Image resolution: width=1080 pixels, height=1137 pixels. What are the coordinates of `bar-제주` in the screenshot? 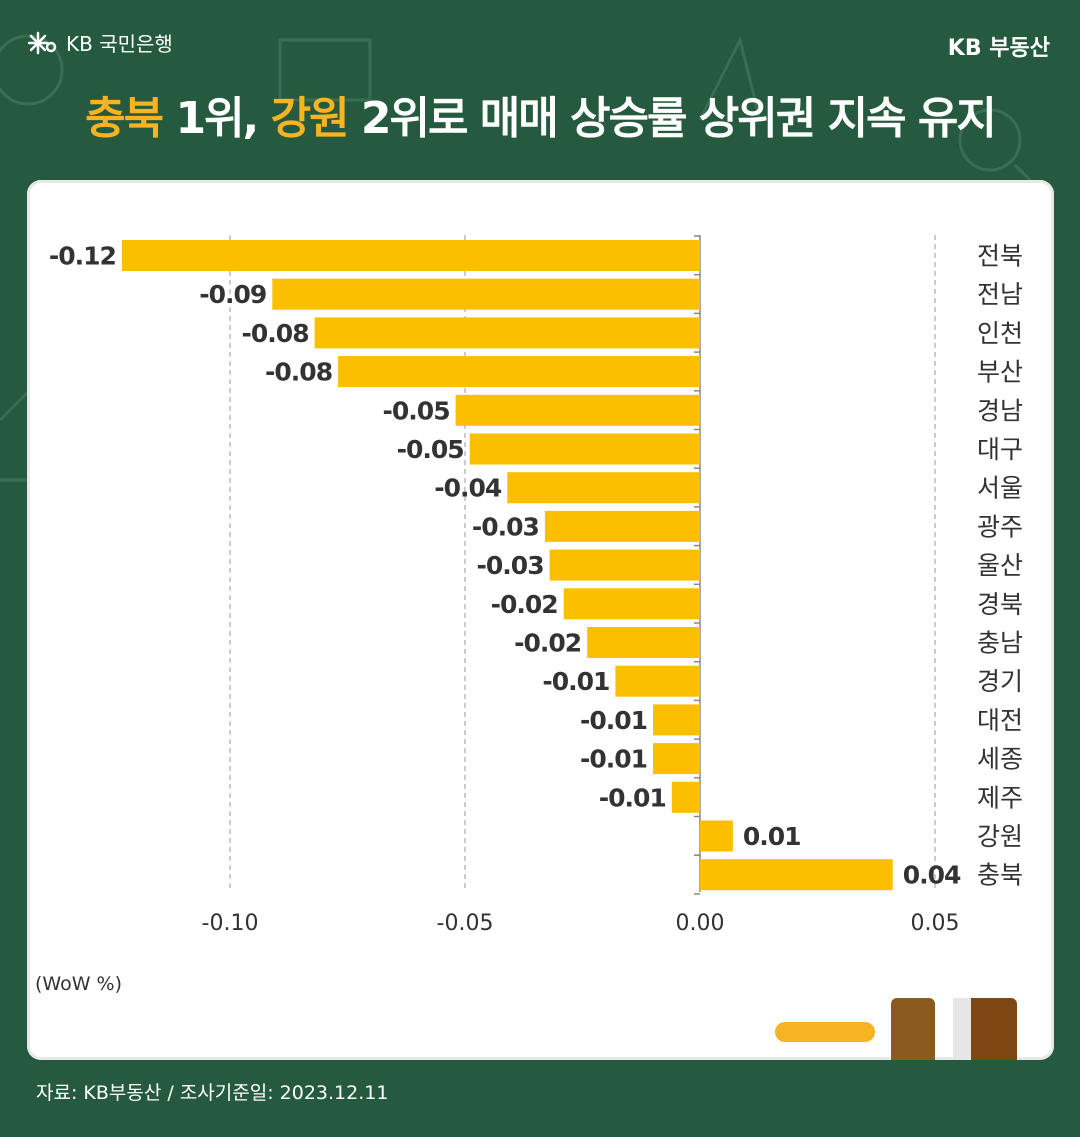 It's located at (685, 797).